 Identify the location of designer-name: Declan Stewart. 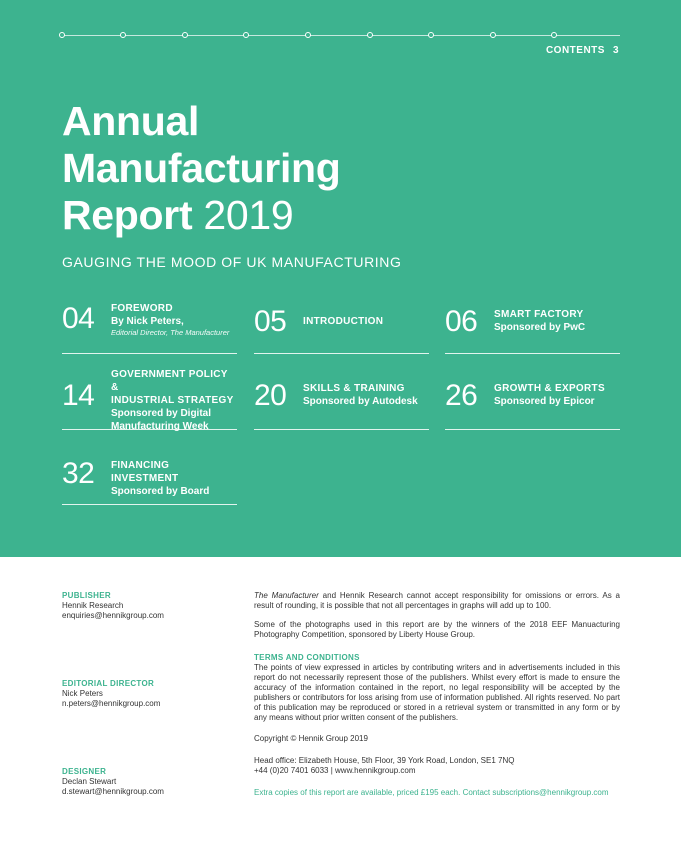
(89, 781).